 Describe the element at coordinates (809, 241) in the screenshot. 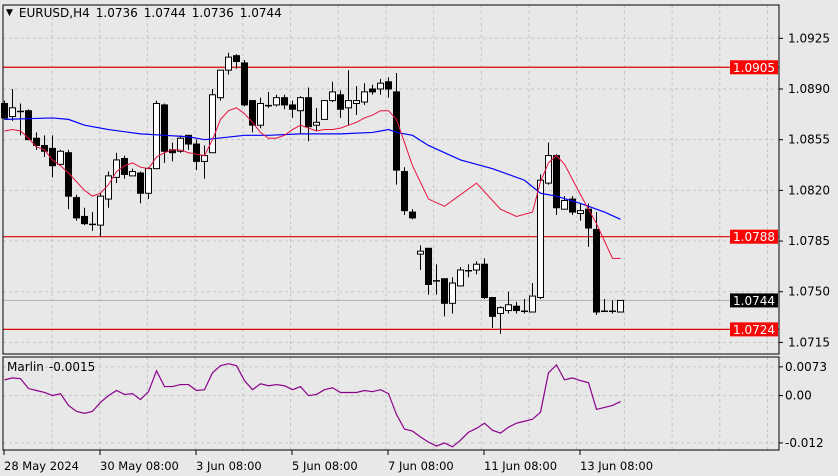

I see `price-tick-label: 1.0785` at that location.